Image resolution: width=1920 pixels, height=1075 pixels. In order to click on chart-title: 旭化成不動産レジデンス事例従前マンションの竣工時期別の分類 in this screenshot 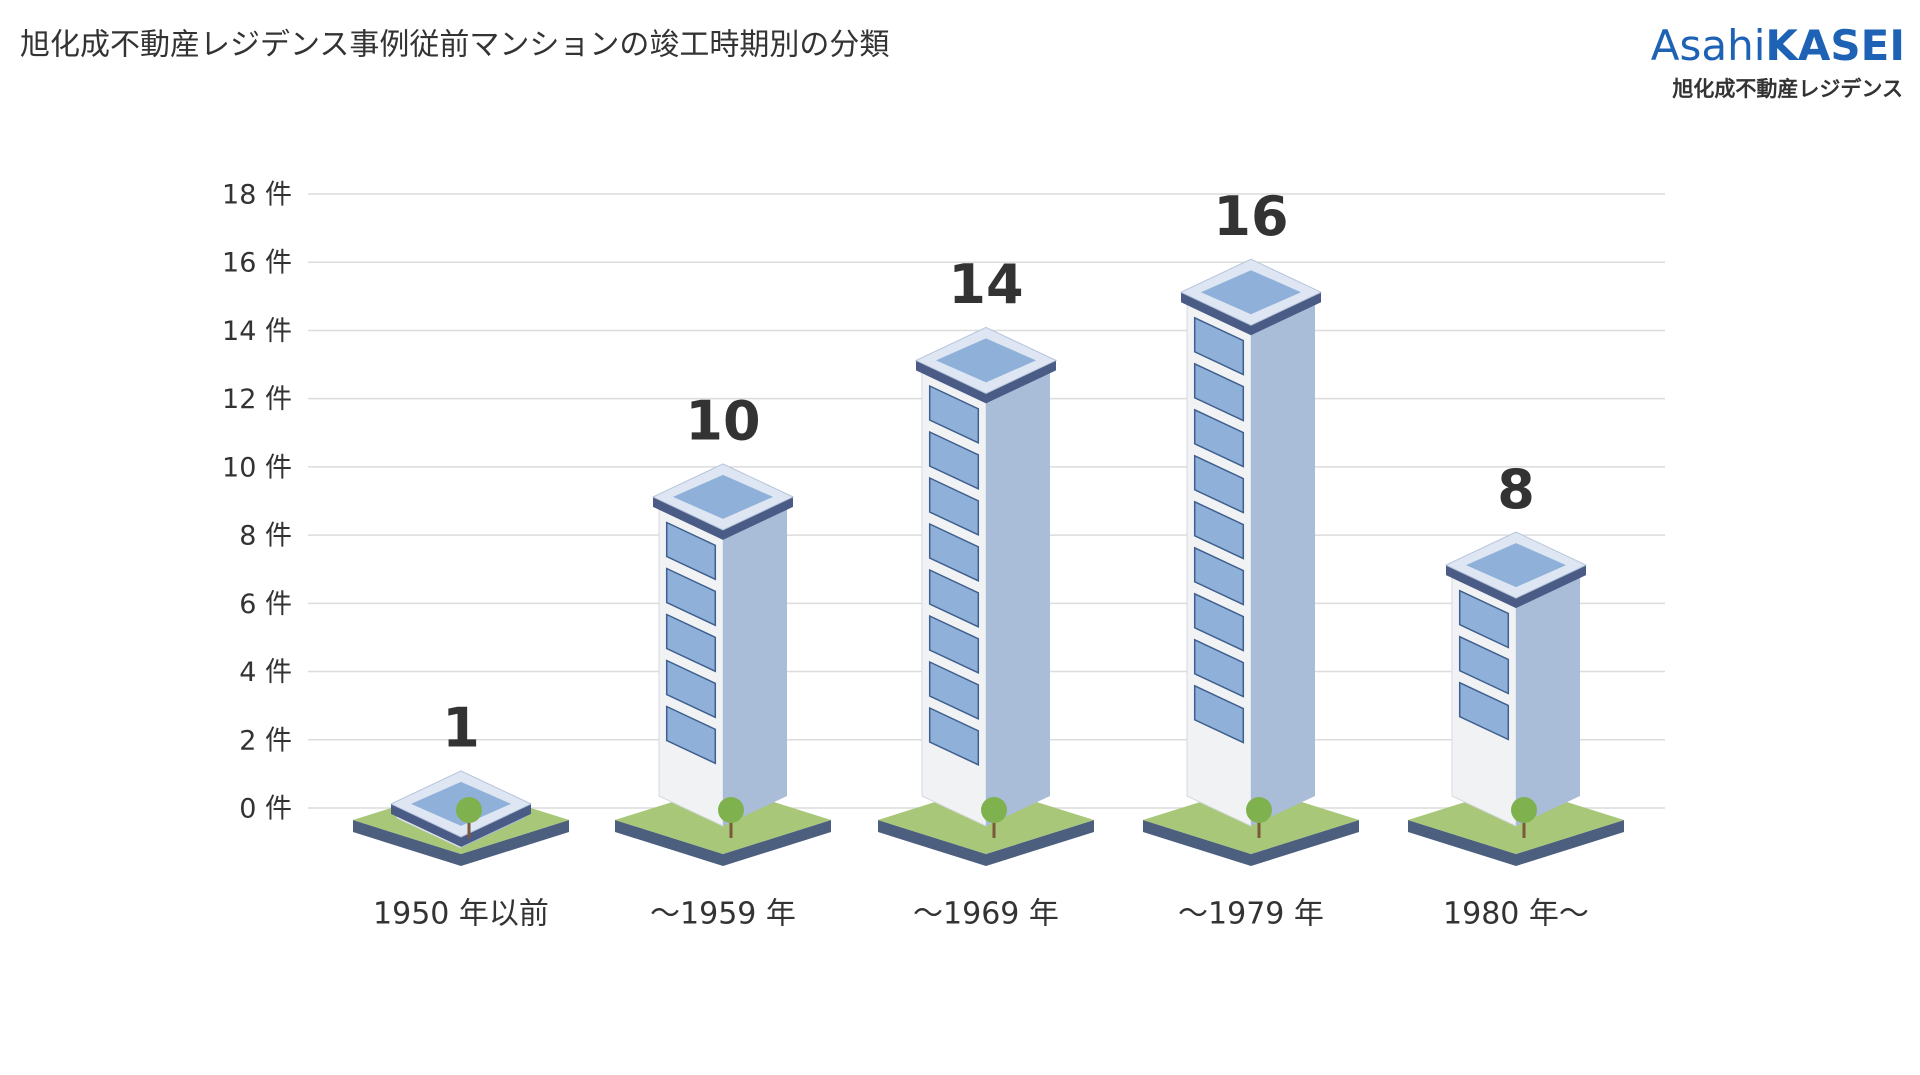, I will do `click(454, 45)`.